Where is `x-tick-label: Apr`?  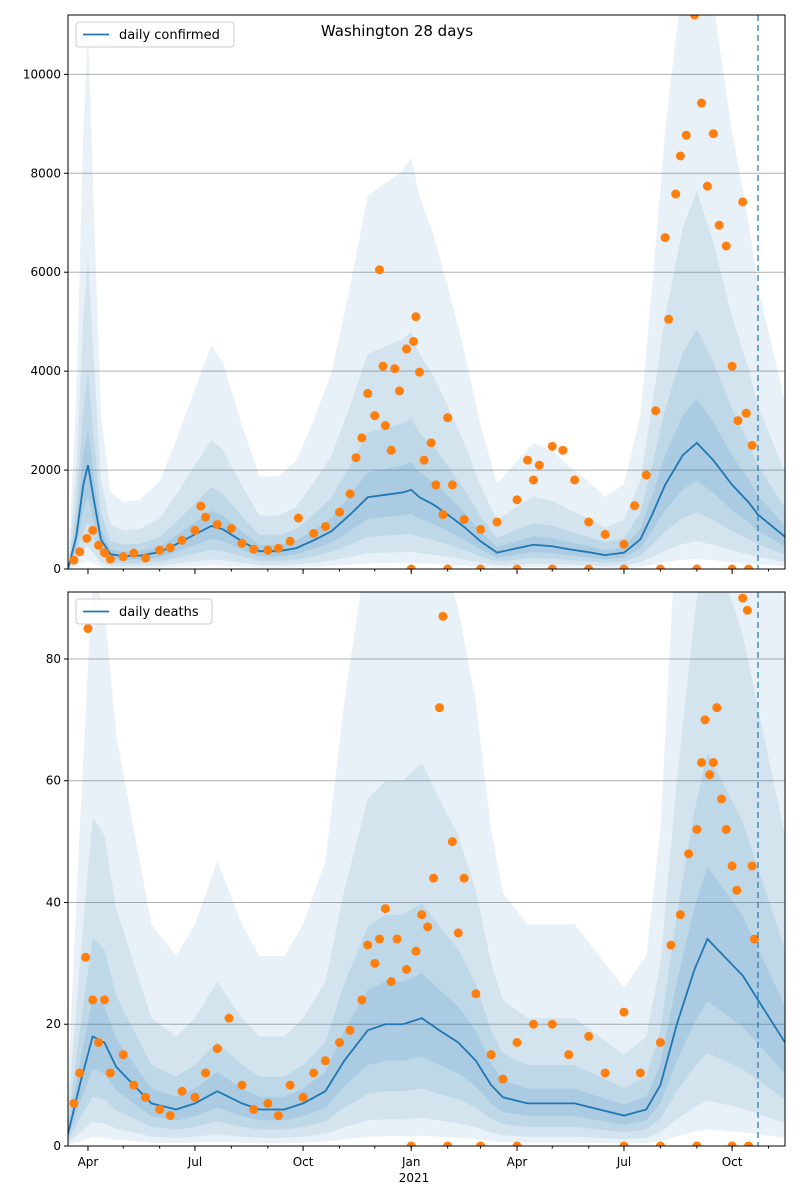
x-tick-label: Apr is located at coordinates (88, 1162).